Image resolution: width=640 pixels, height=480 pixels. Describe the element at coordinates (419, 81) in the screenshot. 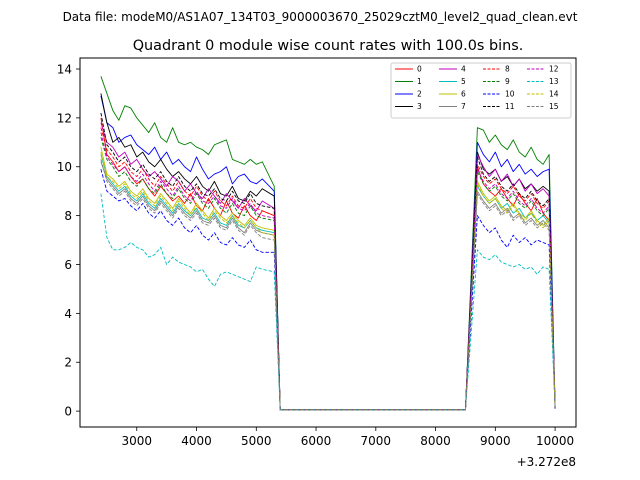

I see `legend-label-1: 1` at that location.